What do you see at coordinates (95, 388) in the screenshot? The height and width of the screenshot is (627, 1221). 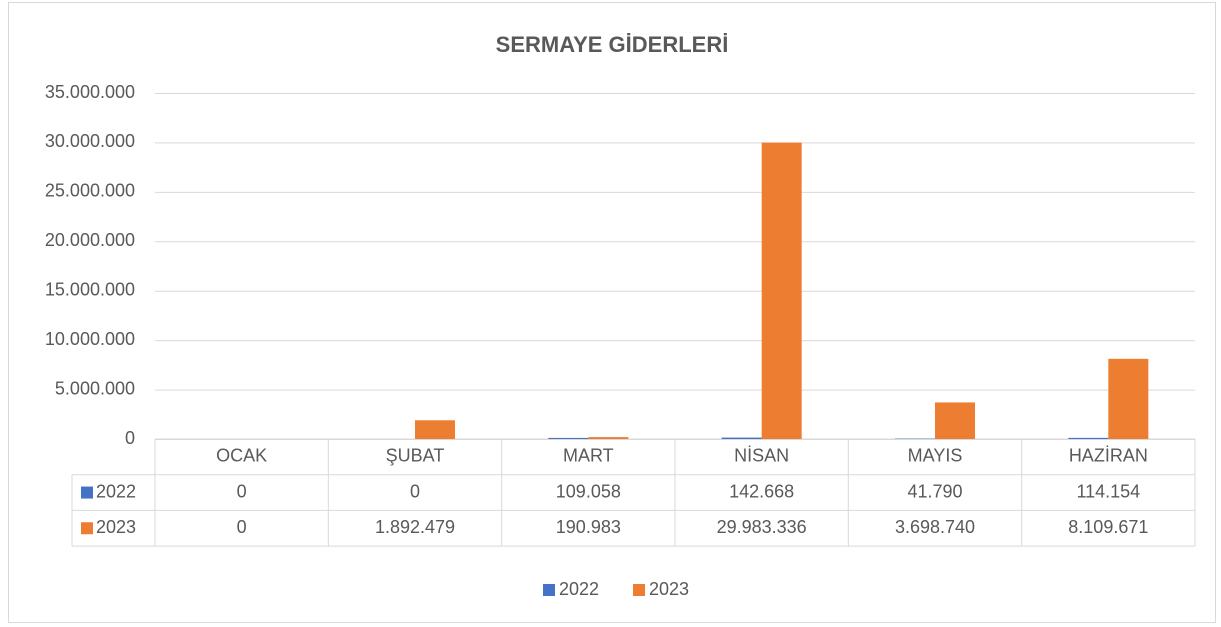 I see `y-tick-label: 5.000.000` at bounding box center [95, 388].